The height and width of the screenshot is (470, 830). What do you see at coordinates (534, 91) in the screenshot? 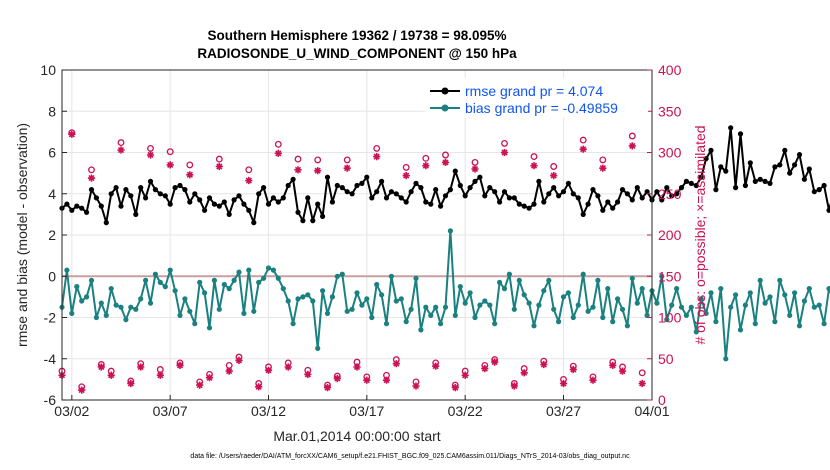
I see `legend-rmse-label: rmse grand pr = 4.074` at bounding box center [534, 91].